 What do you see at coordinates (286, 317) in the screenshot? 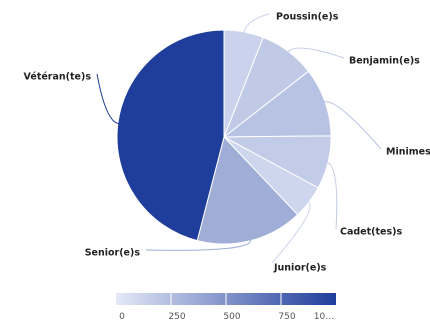
I see `color-axis-tick-label-3: 750` at bounding box center [286, 317].